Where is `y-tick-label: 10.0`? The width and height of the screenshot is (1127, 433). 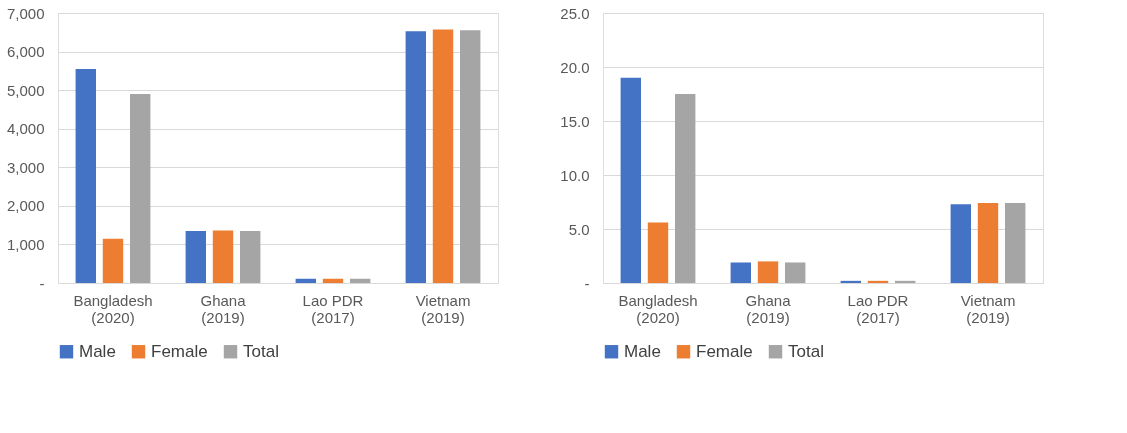 y-tick-label: 10.0 is located at coordinates (575, 175).